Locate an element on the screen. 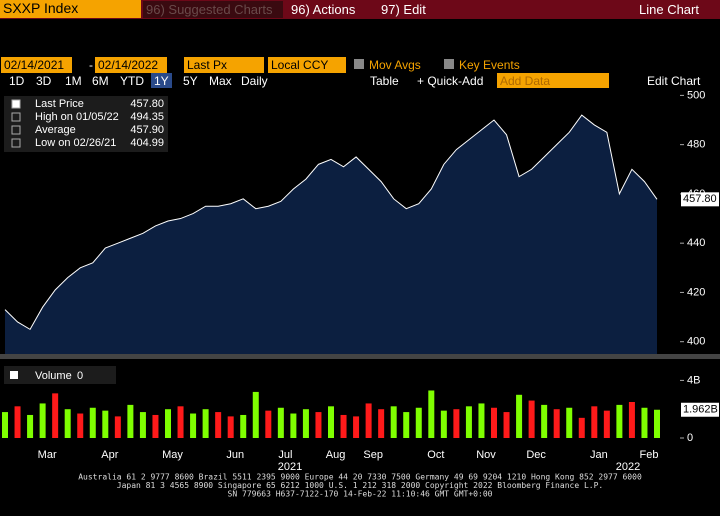 The width and height of the screenshot is (720, 516). stat-label: Last Price is located at coordinates (59, 104).